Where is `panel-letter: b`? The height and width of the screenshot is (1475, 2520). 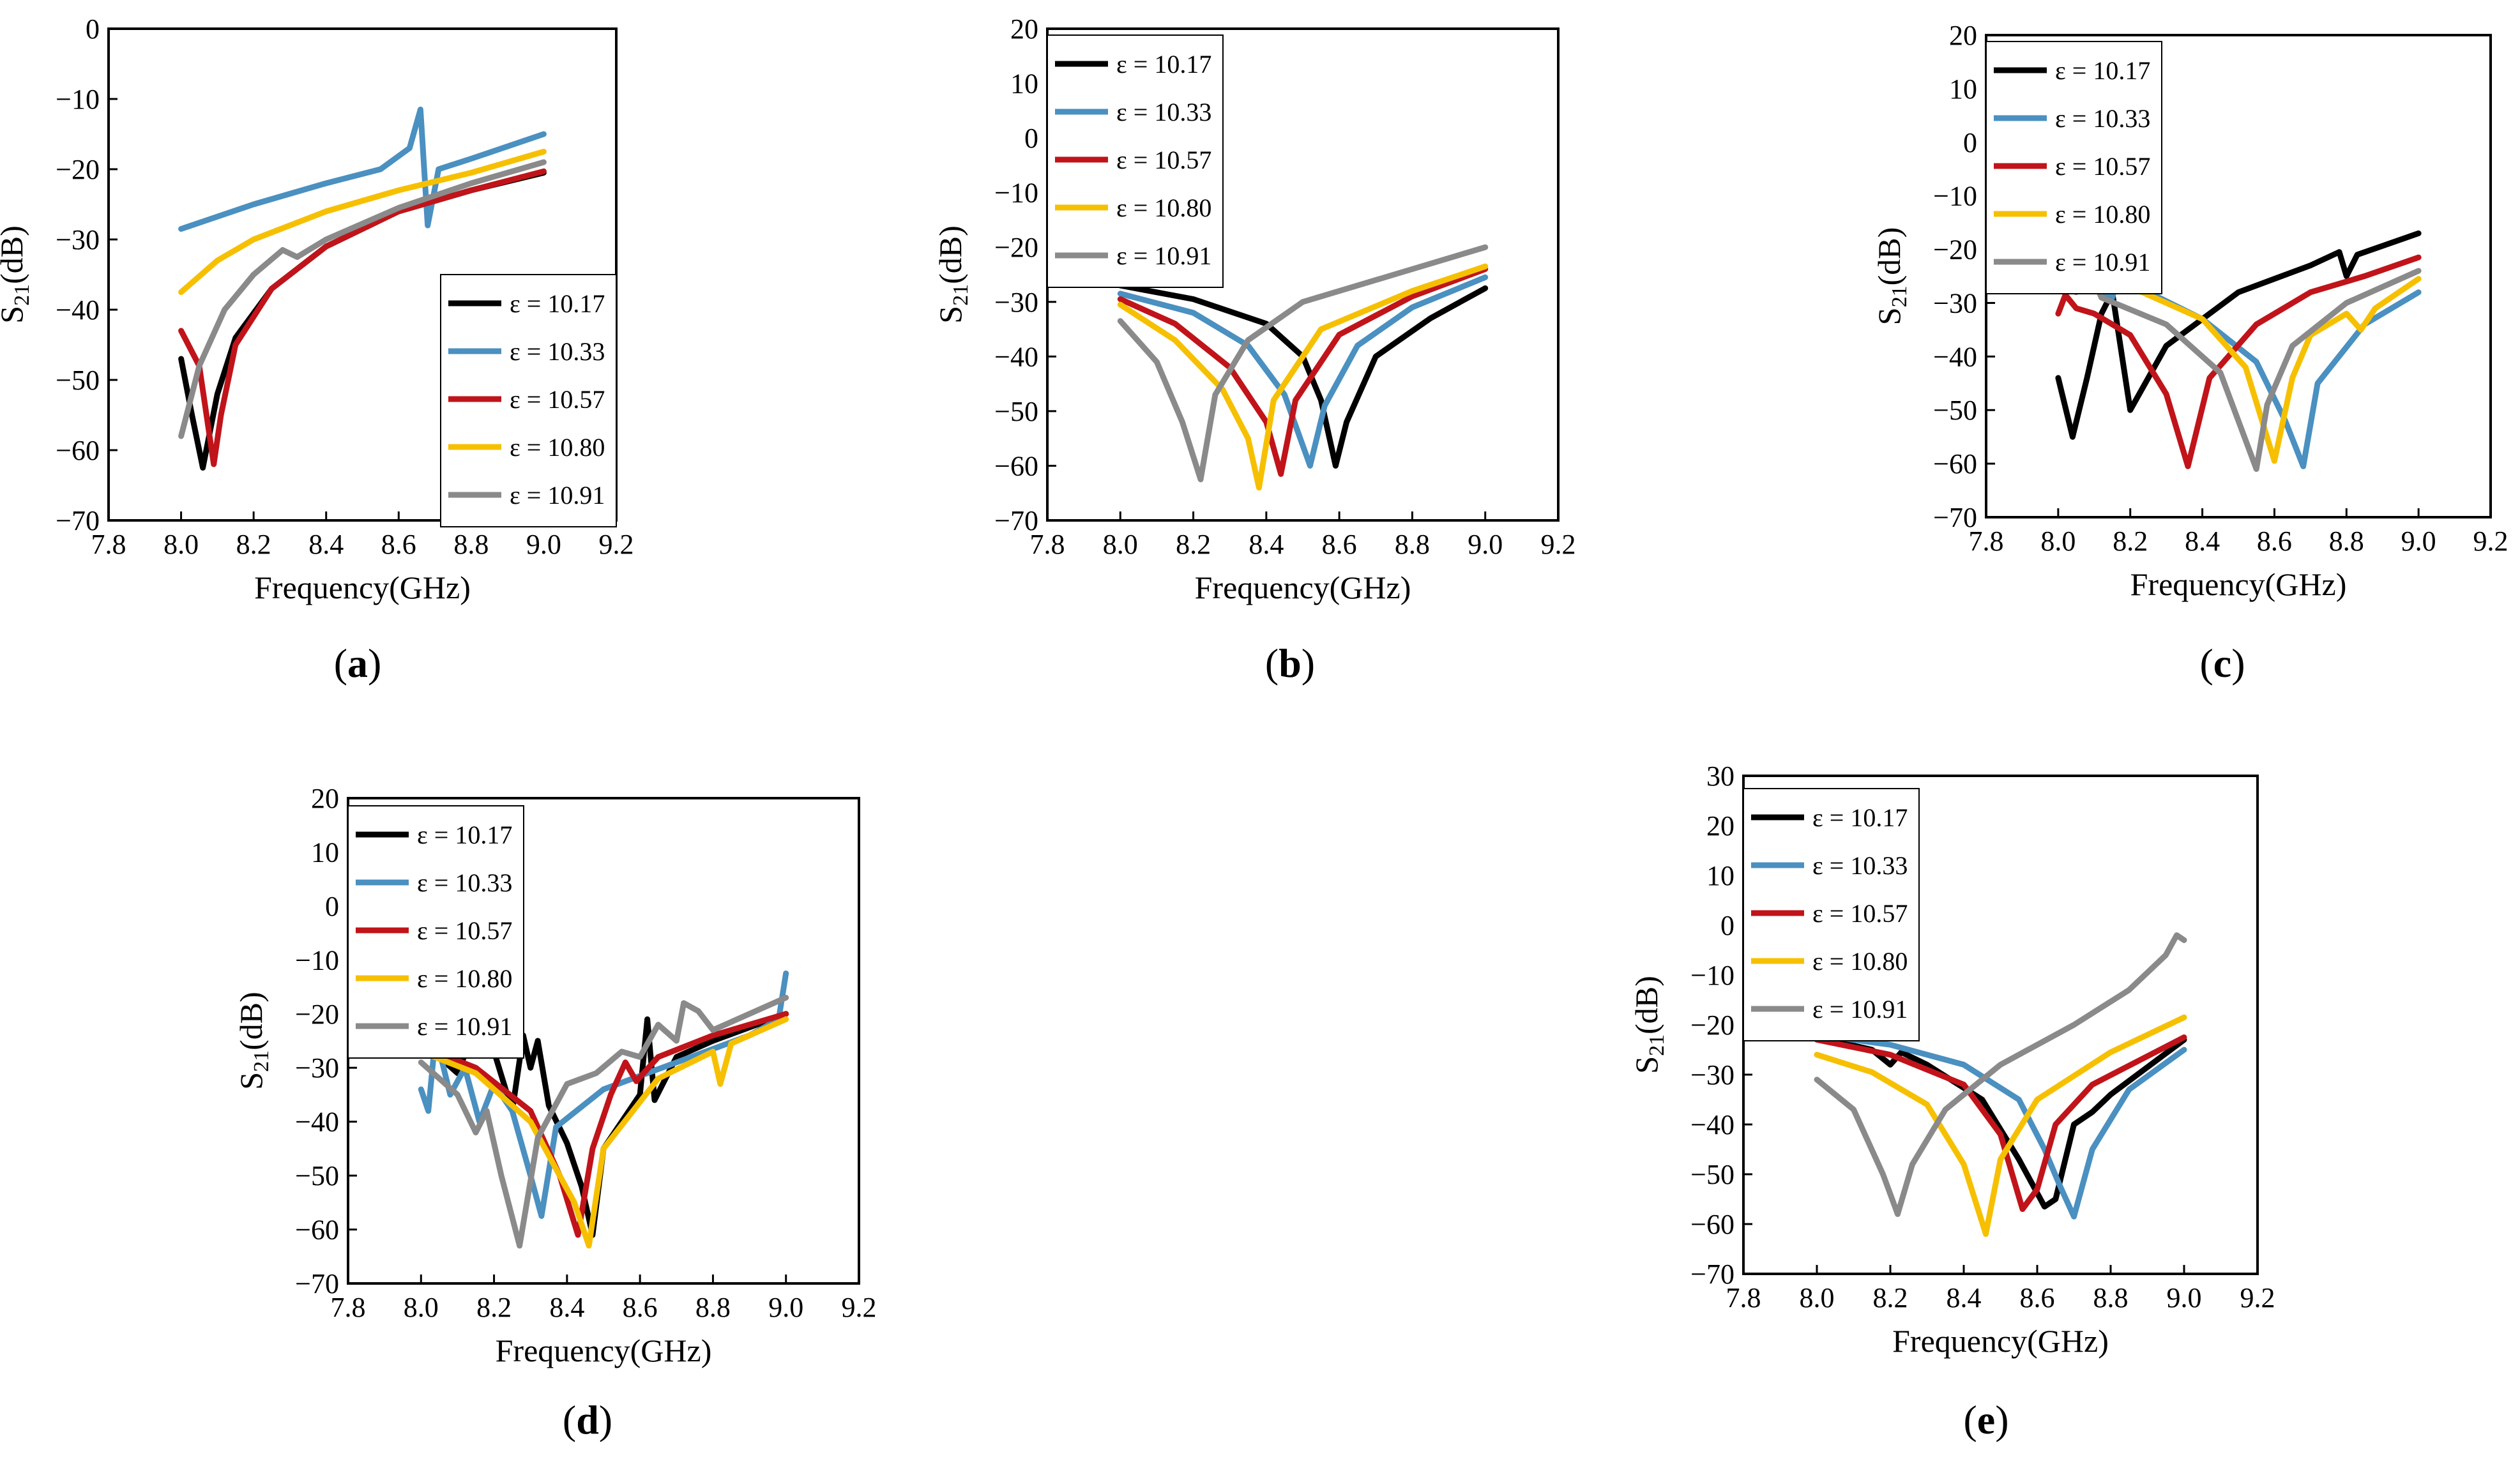 panel-letter: b is located at coordinates (1291, 663).